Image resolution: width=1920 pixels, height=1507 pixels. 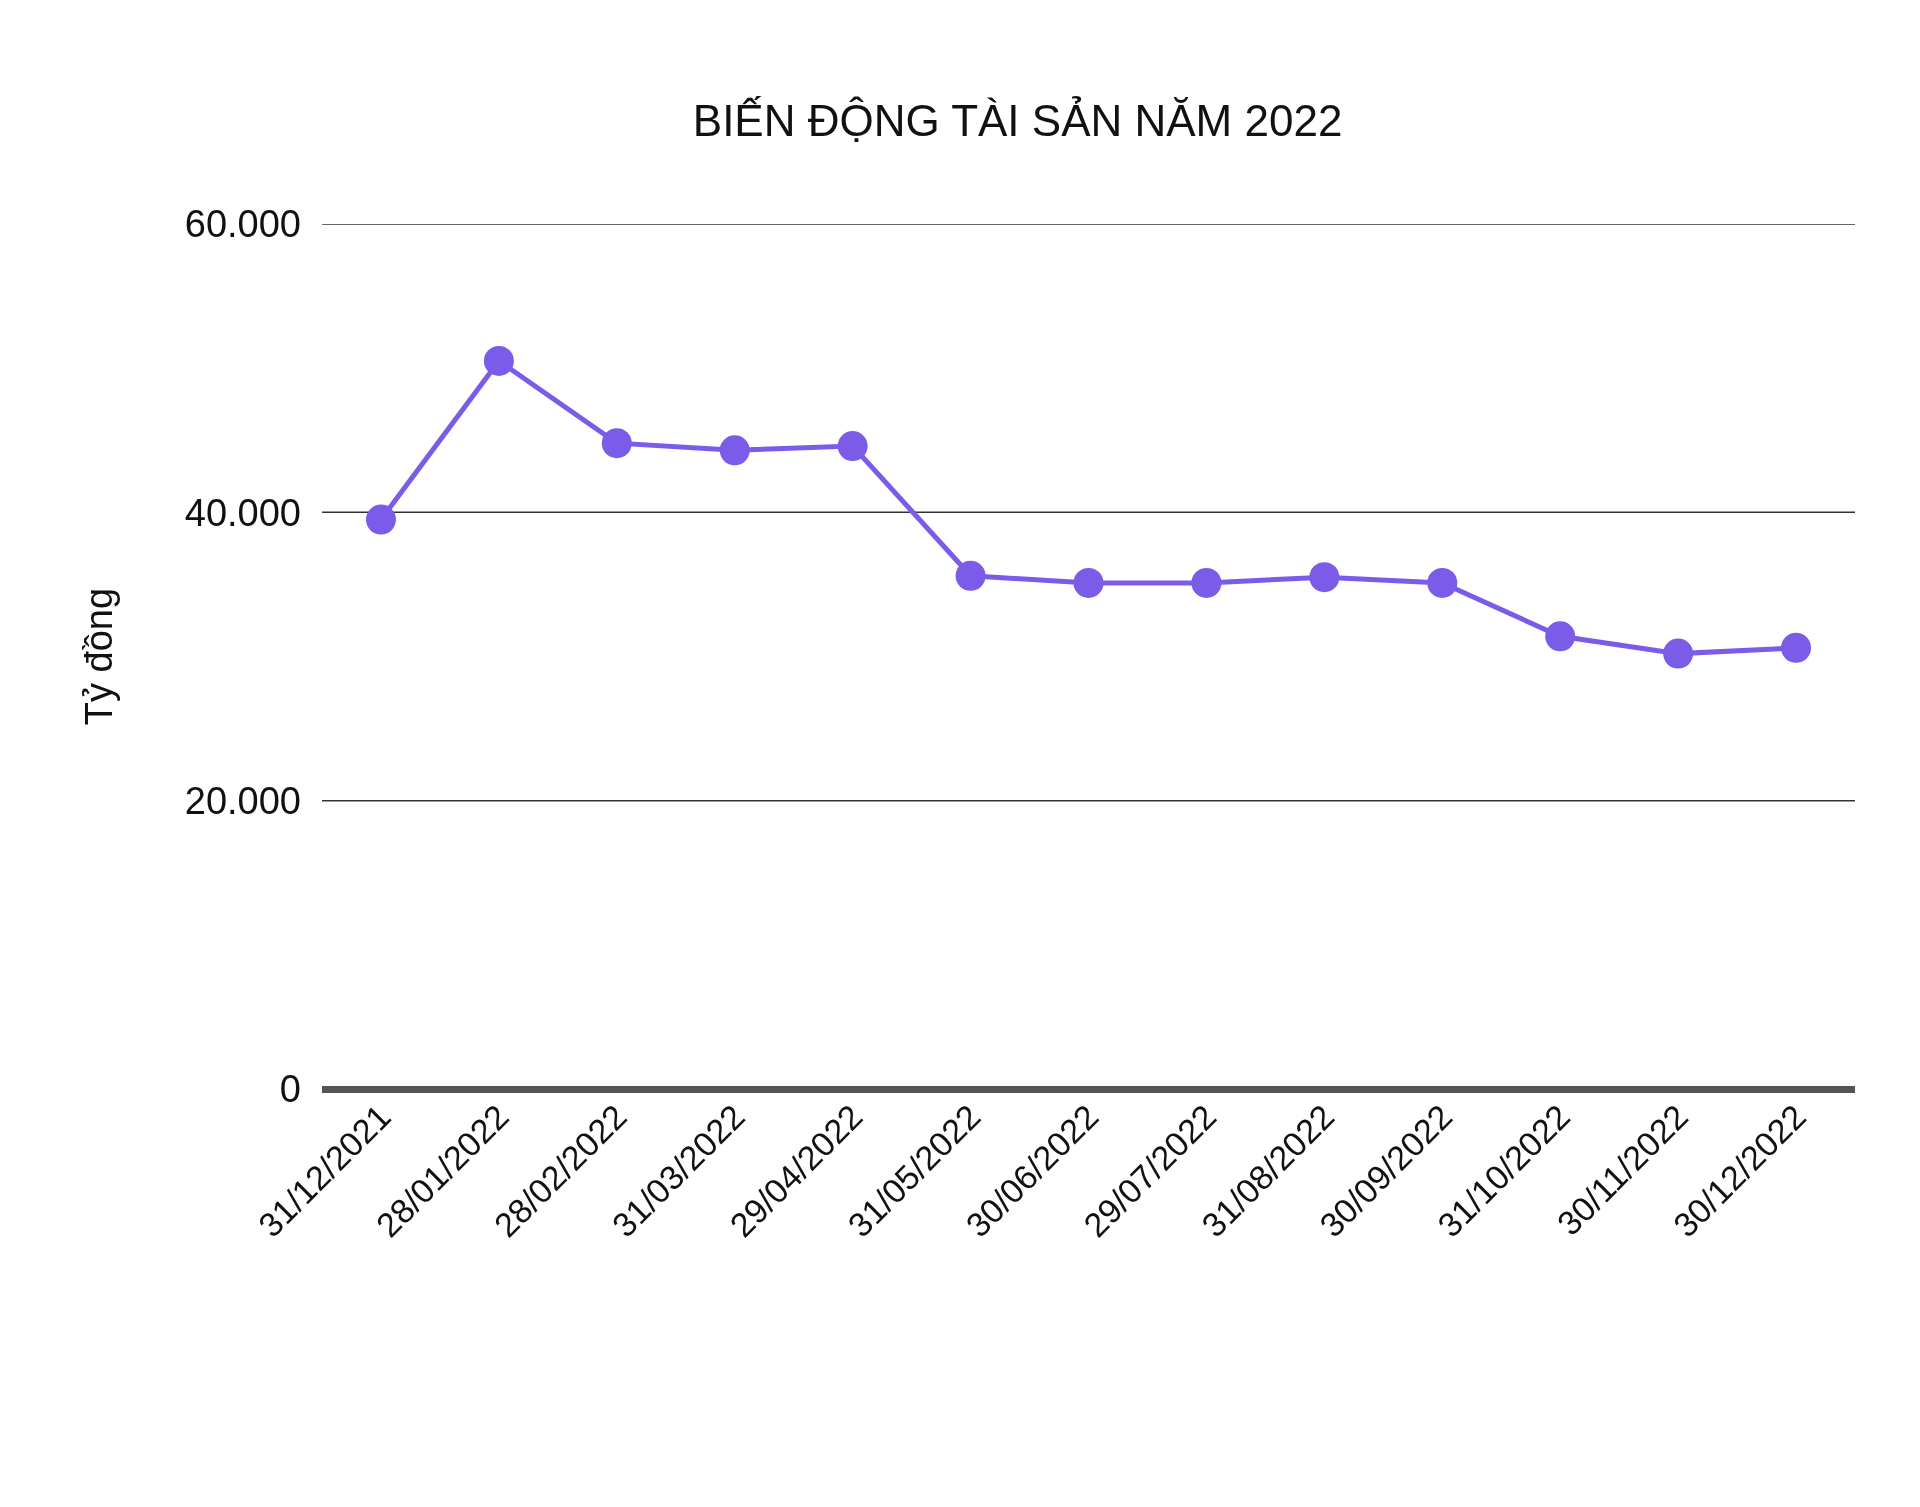 What do you see at coordinates (98, 656) in the screenshot?
I see `y-axis-title: Tỷ đồng` at bounding box center [98, 656].